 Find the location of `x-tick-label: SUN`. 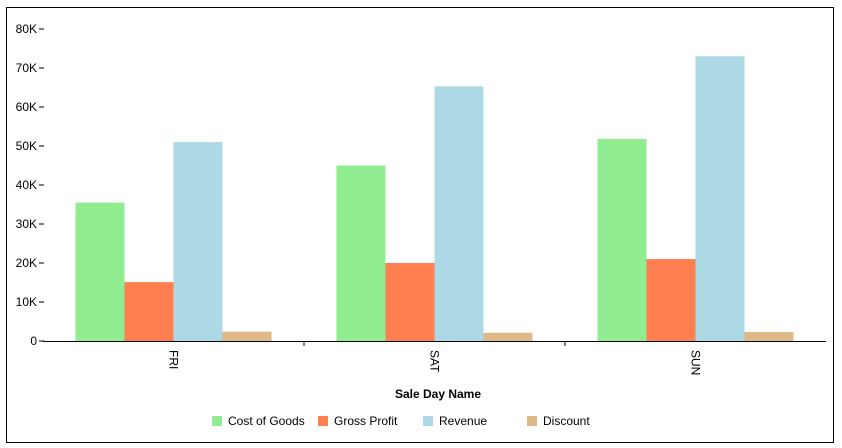

x-tick-label: SUN is located at coordinates (696, 362).